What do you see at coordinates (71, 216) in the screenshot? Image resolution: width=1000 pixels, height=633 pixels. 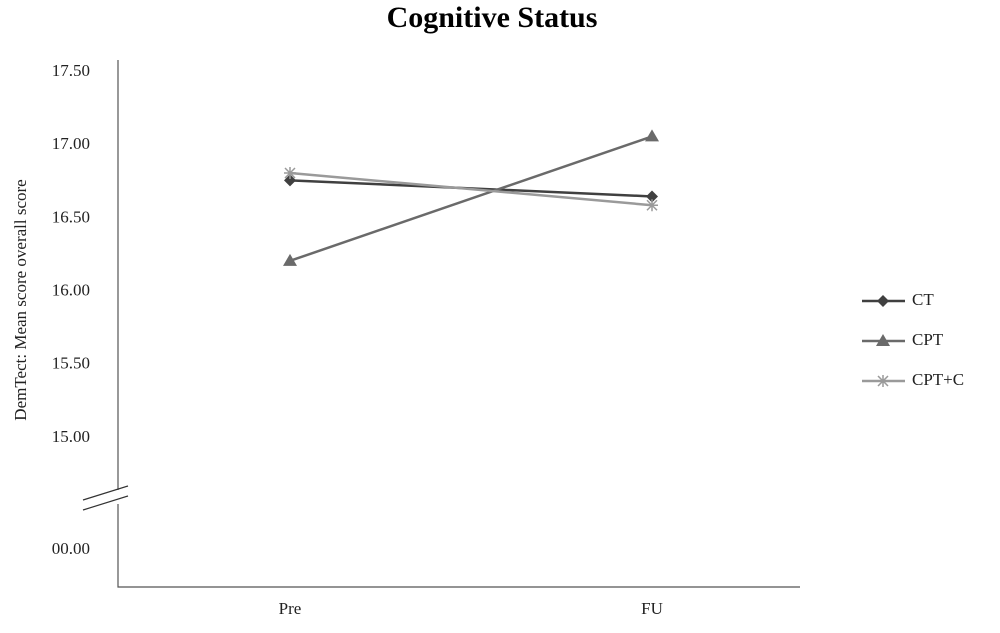 I see `y-tick-label: 16.50` at bounding box center [71, 216].